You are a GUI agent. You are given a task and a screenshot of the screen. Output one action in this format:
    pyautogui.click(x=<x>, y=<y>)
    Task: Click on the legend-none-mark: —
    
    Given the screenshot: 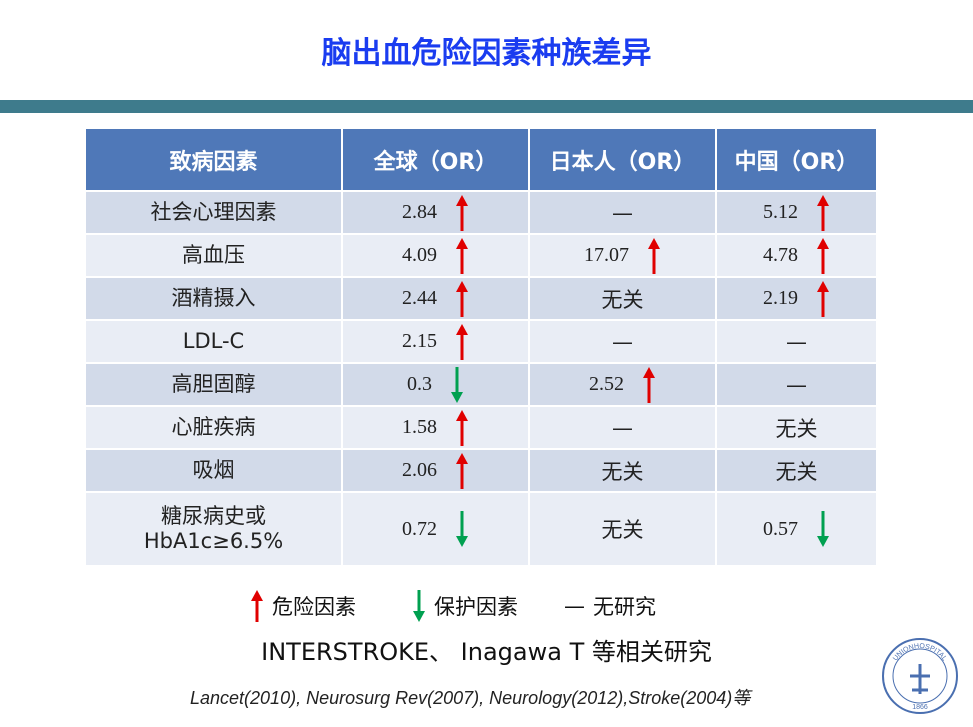 What is the action you would take?
    pyautogui.click(x=574, y=606)
    